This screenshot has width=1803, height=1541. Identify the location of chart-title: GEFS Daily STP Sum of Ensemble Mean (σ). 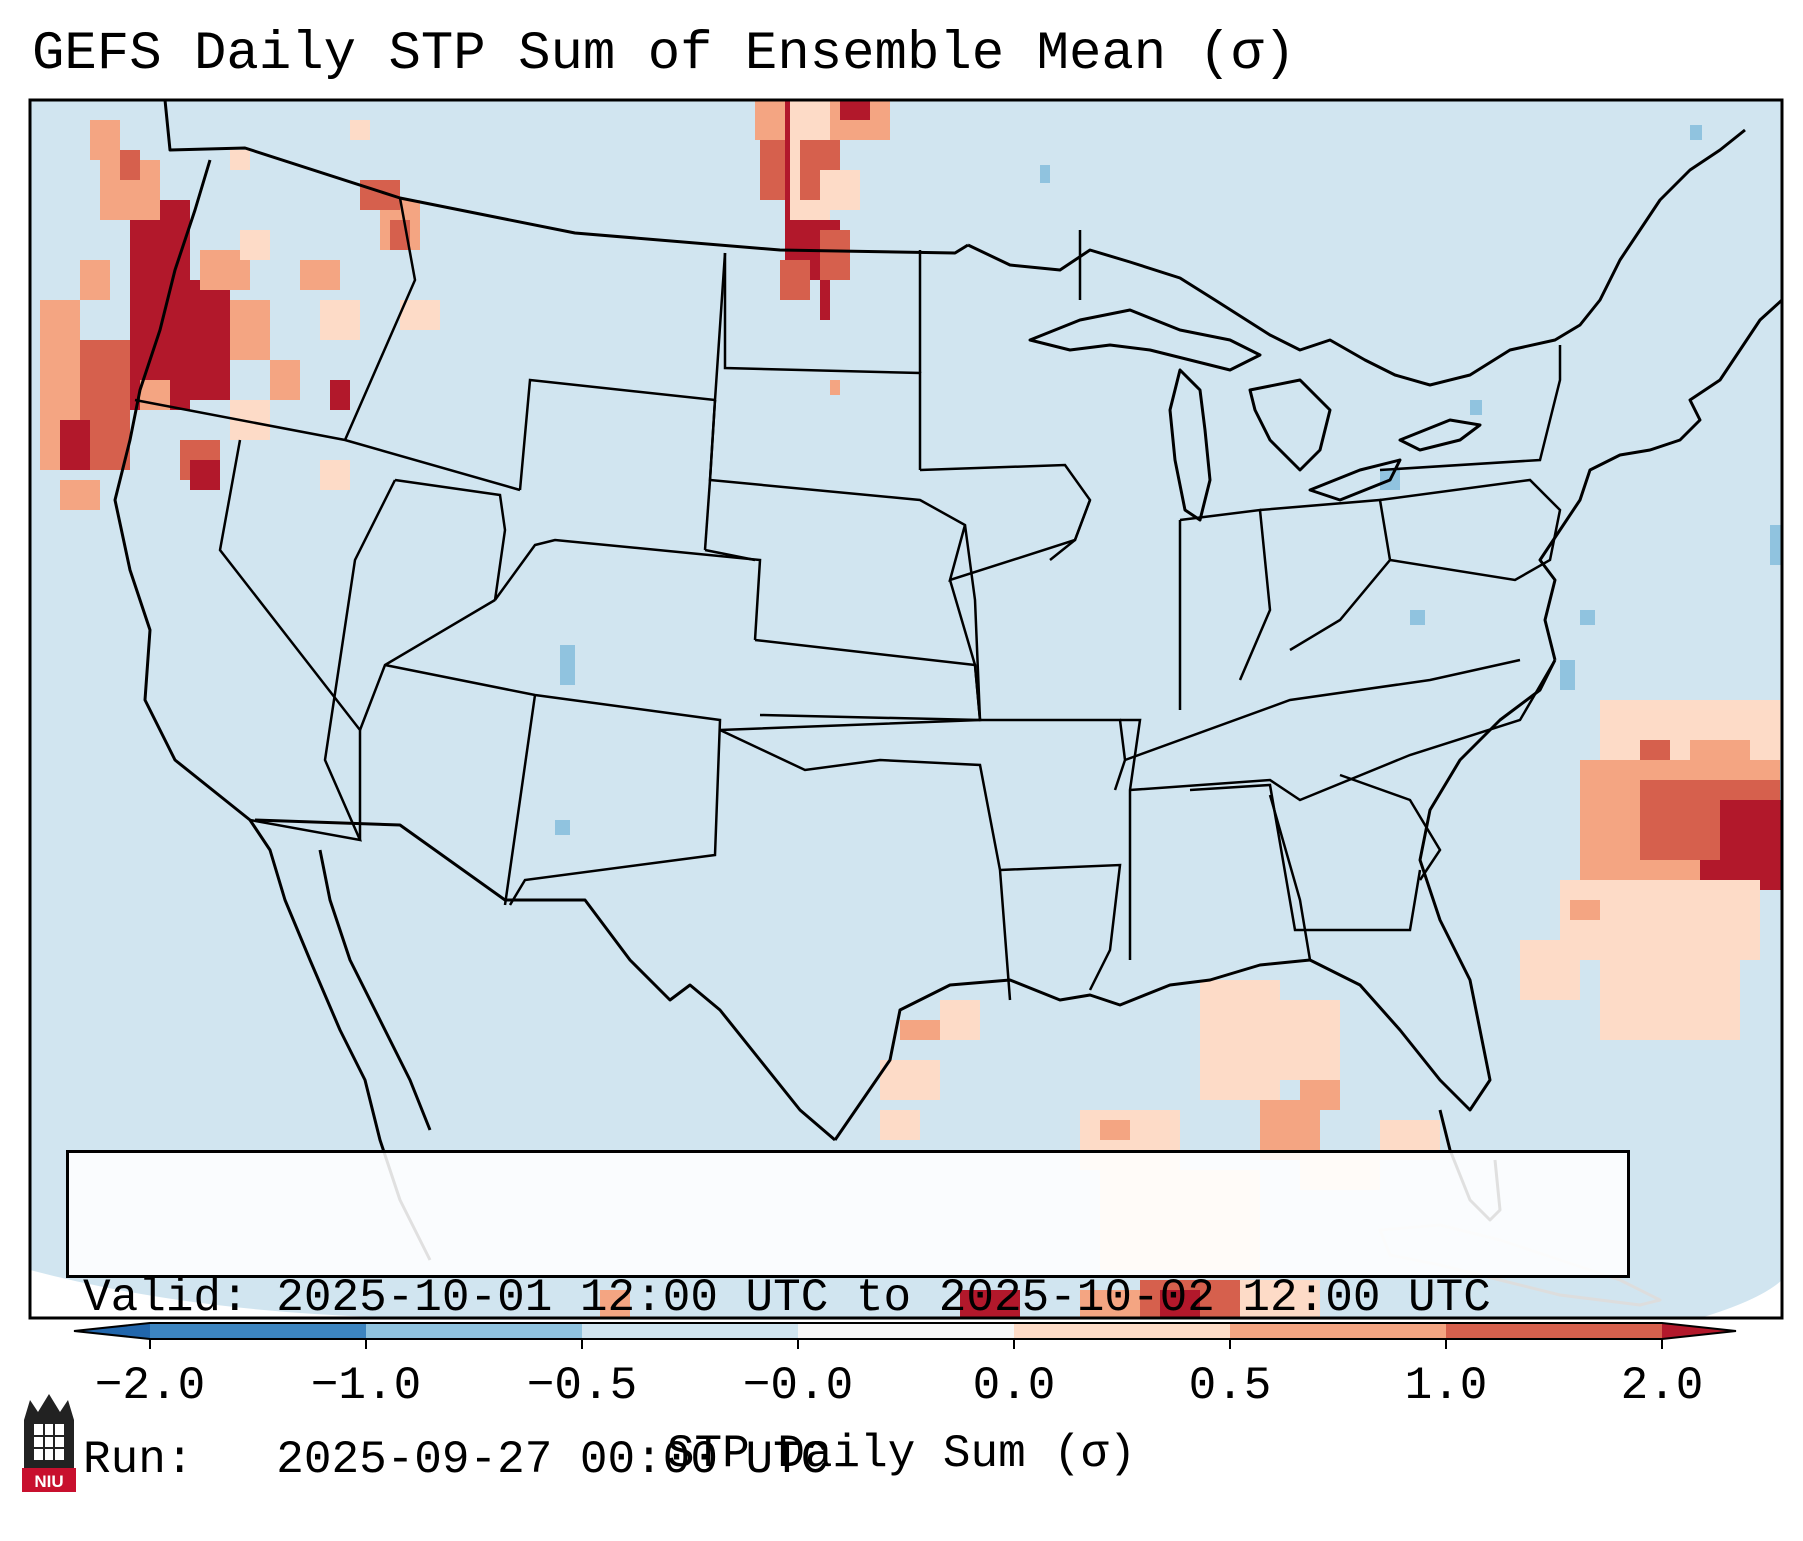
(664, 54).